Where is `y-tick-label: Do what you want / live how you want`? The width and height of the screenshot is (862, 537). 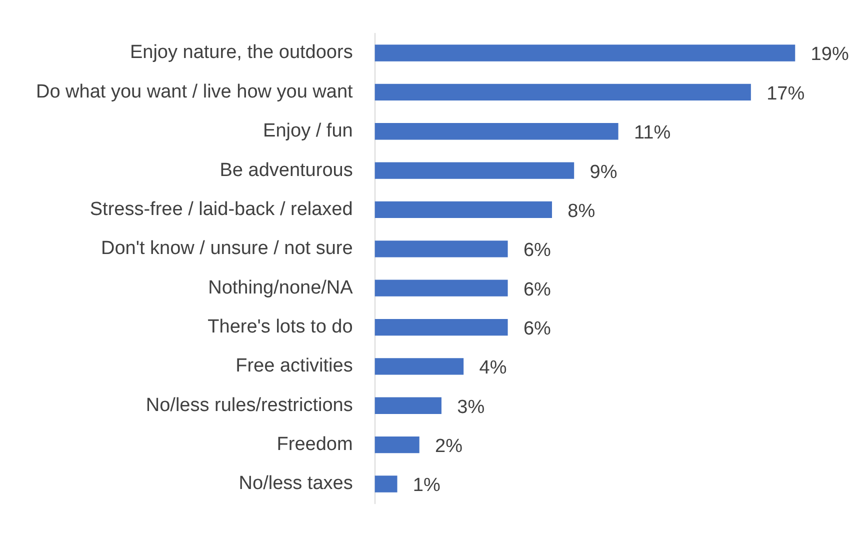
y-tick-label: Do what you want / live how you want is located at coordinates (195, 91).